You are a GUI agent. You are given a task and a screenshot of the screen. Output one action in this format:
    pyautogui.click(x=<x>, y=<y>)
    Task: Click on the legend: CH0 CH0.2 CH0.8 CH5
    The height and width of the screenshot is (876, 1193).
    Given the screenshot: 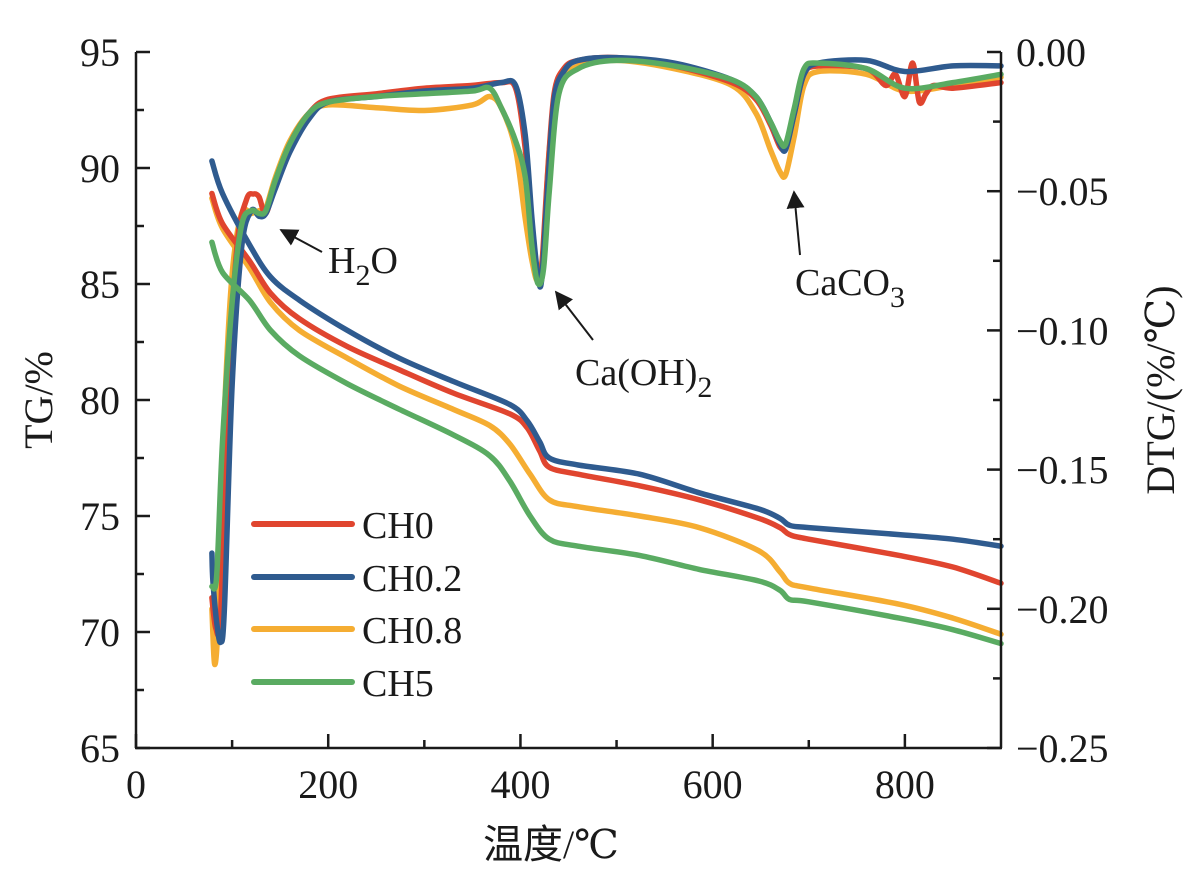 What is the action you would take?
    pyautogui.click(x=356, y=605)
    